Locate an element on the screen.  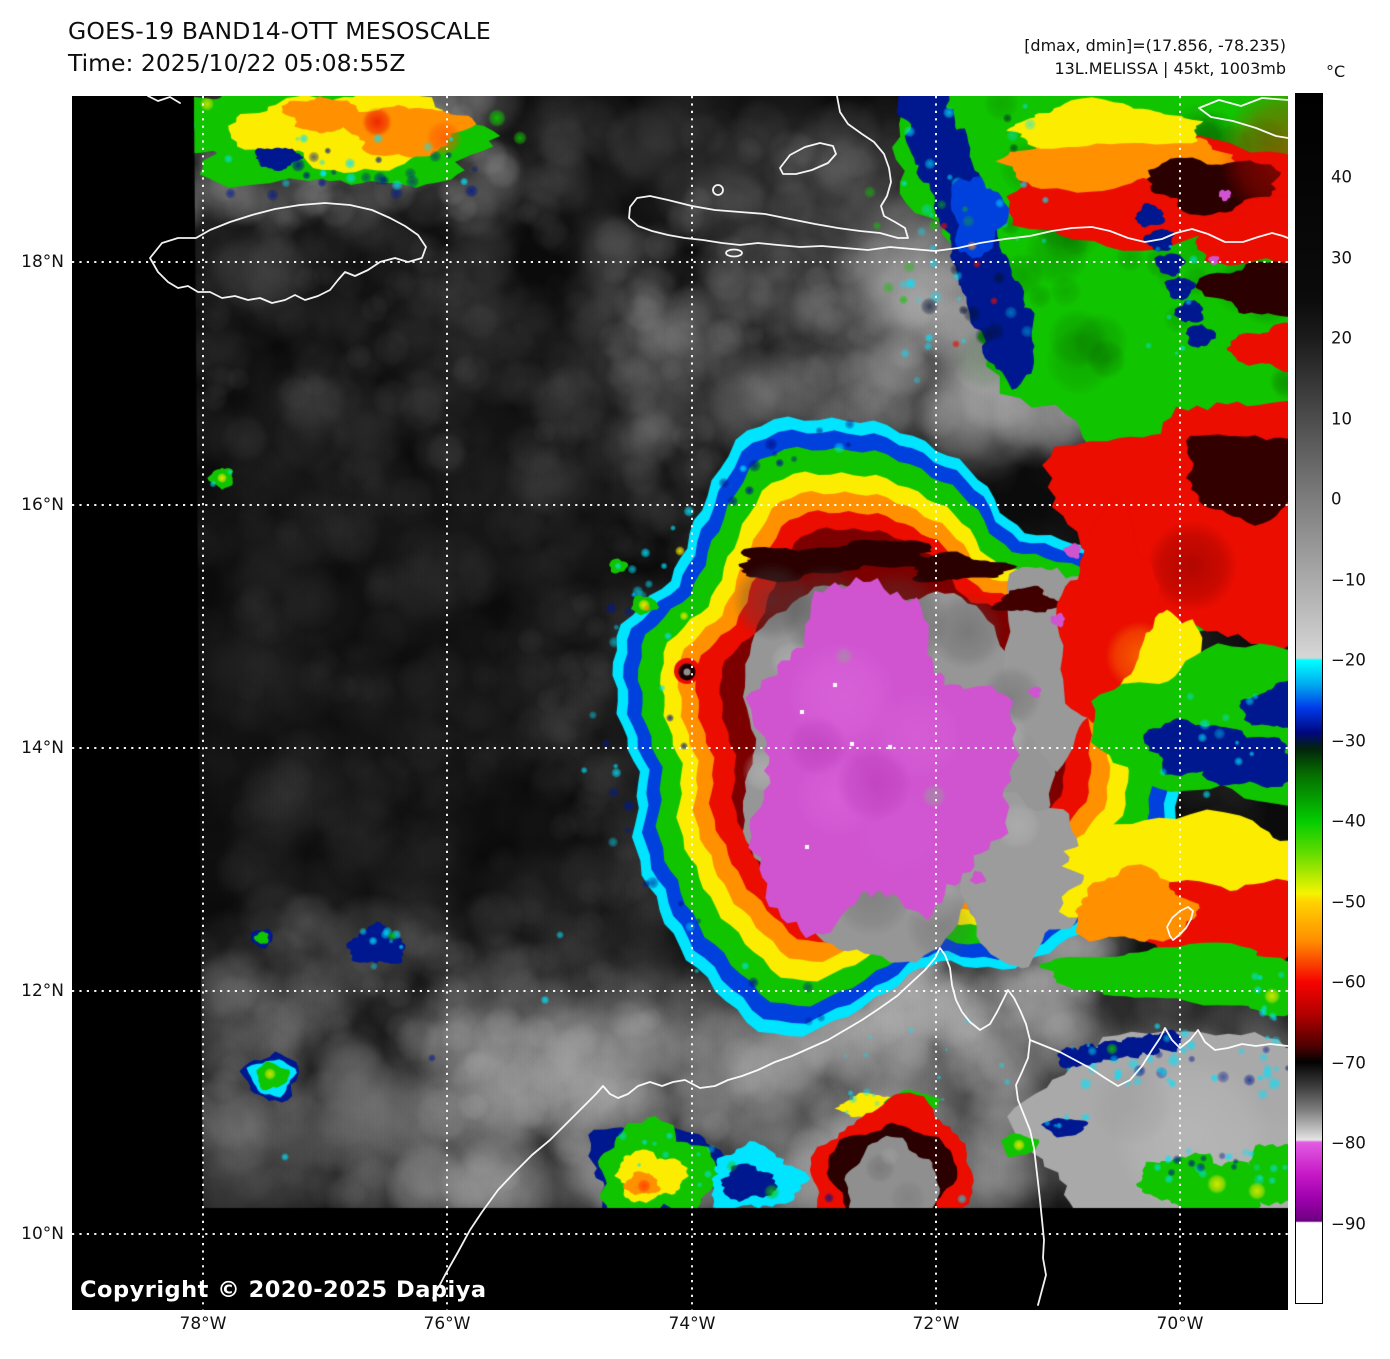
copyright-watermark: Copyright © 2020-2025 Dapiya is located at coordinates (283, 1290).